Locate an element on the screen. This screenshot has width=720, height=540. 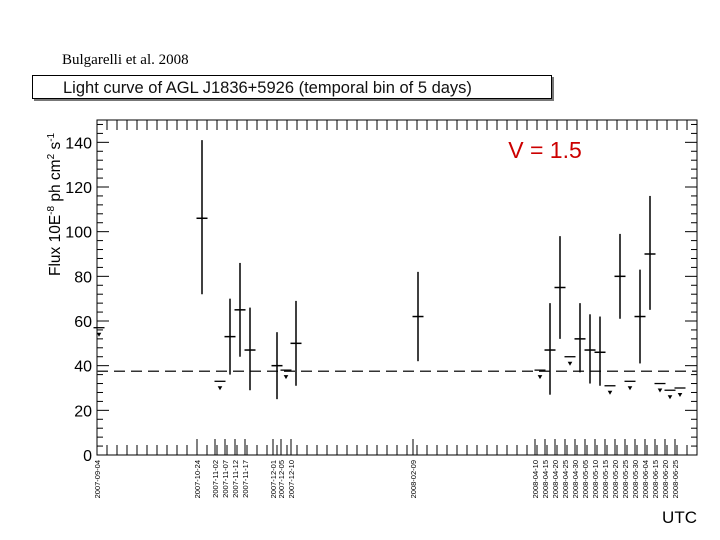
x-tick-label: 2008-05-05 is located at coordinates (585, 479).